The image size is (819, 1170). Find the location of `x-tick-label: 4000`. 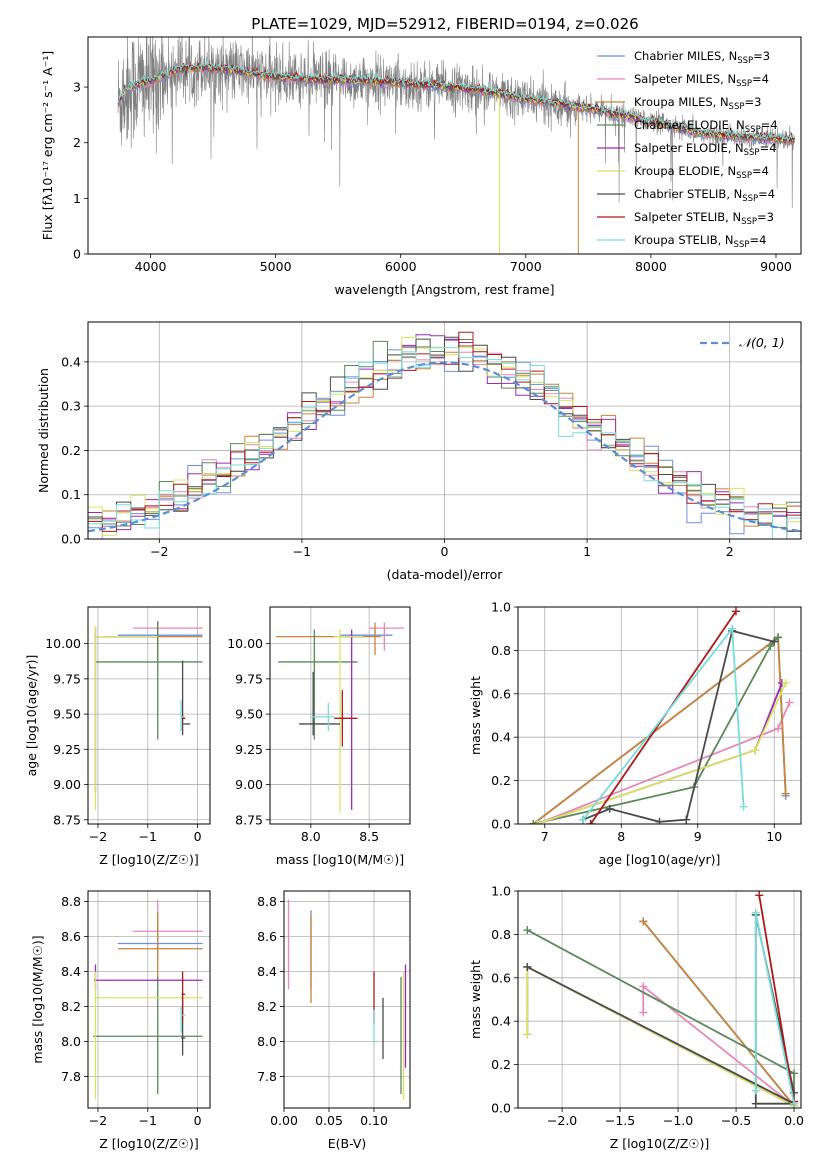

x-tick-label: 4000 is located at coordinates (151, 266).